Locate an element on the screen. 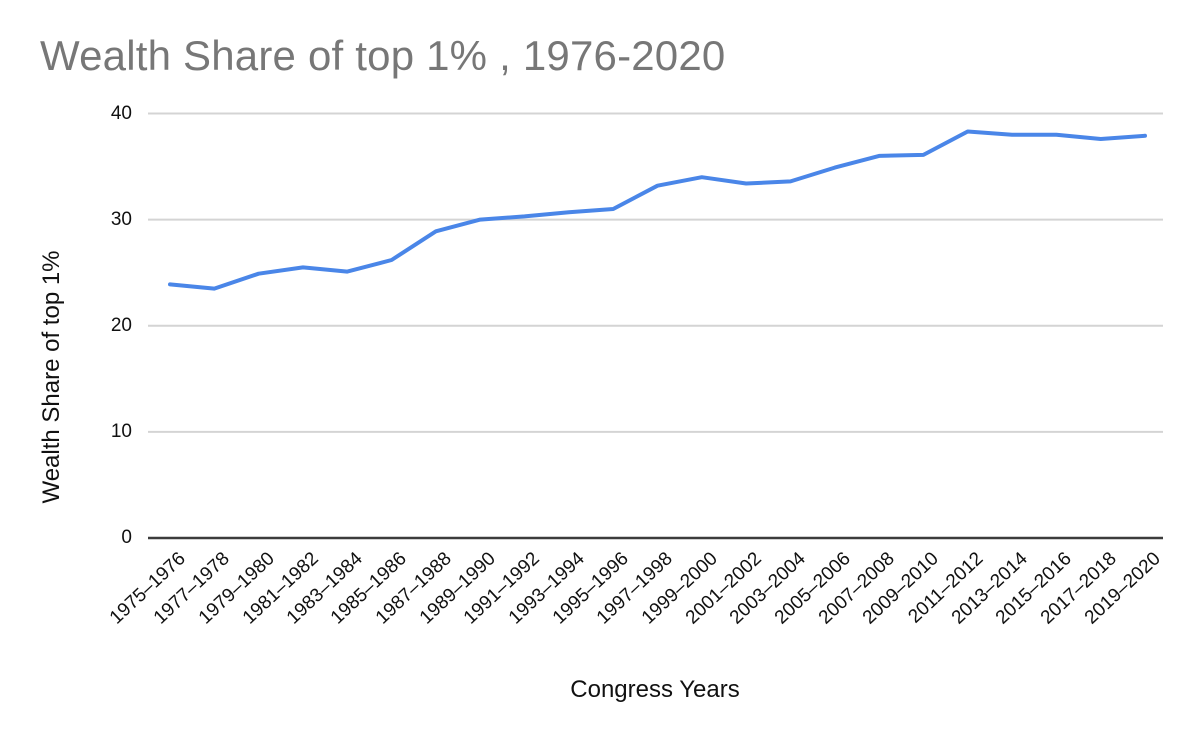 The height and width of the screenshot is (742, 1200). y-axis-title: Wealth Share of top 1% is located at coordinates (51, 377).